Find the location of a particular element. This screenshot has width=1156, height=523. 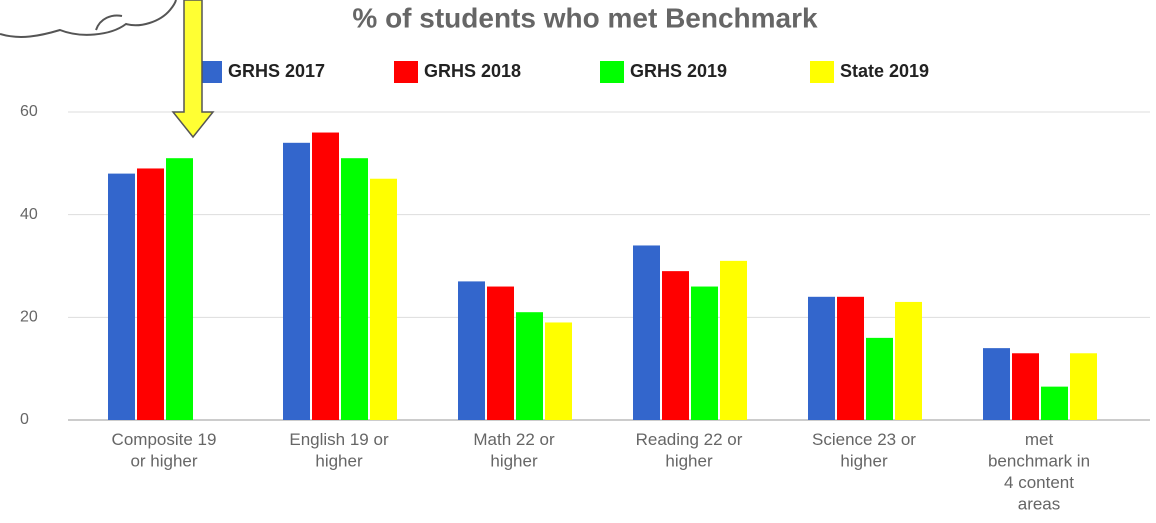

x-tick-label: Math 22 or higher is located at coordinates (514, 450).